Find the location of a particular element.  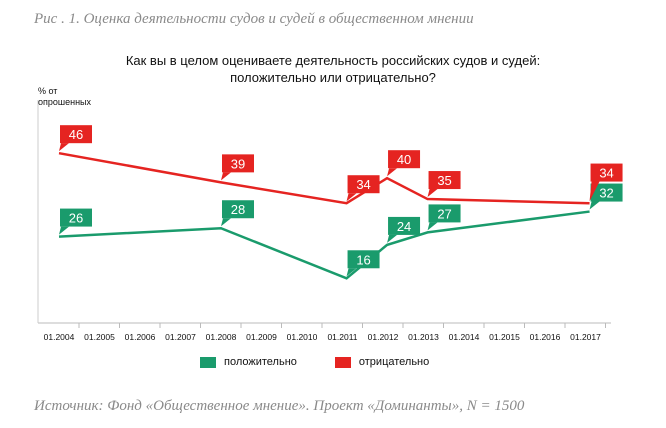

legend-swatch-positive is located at coordinates (208, 362).